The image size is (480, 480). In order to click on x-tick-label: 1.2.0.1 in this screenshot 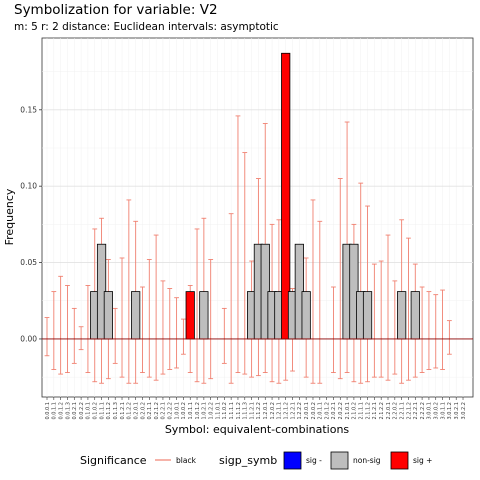, I will do `click(266, 411)`.